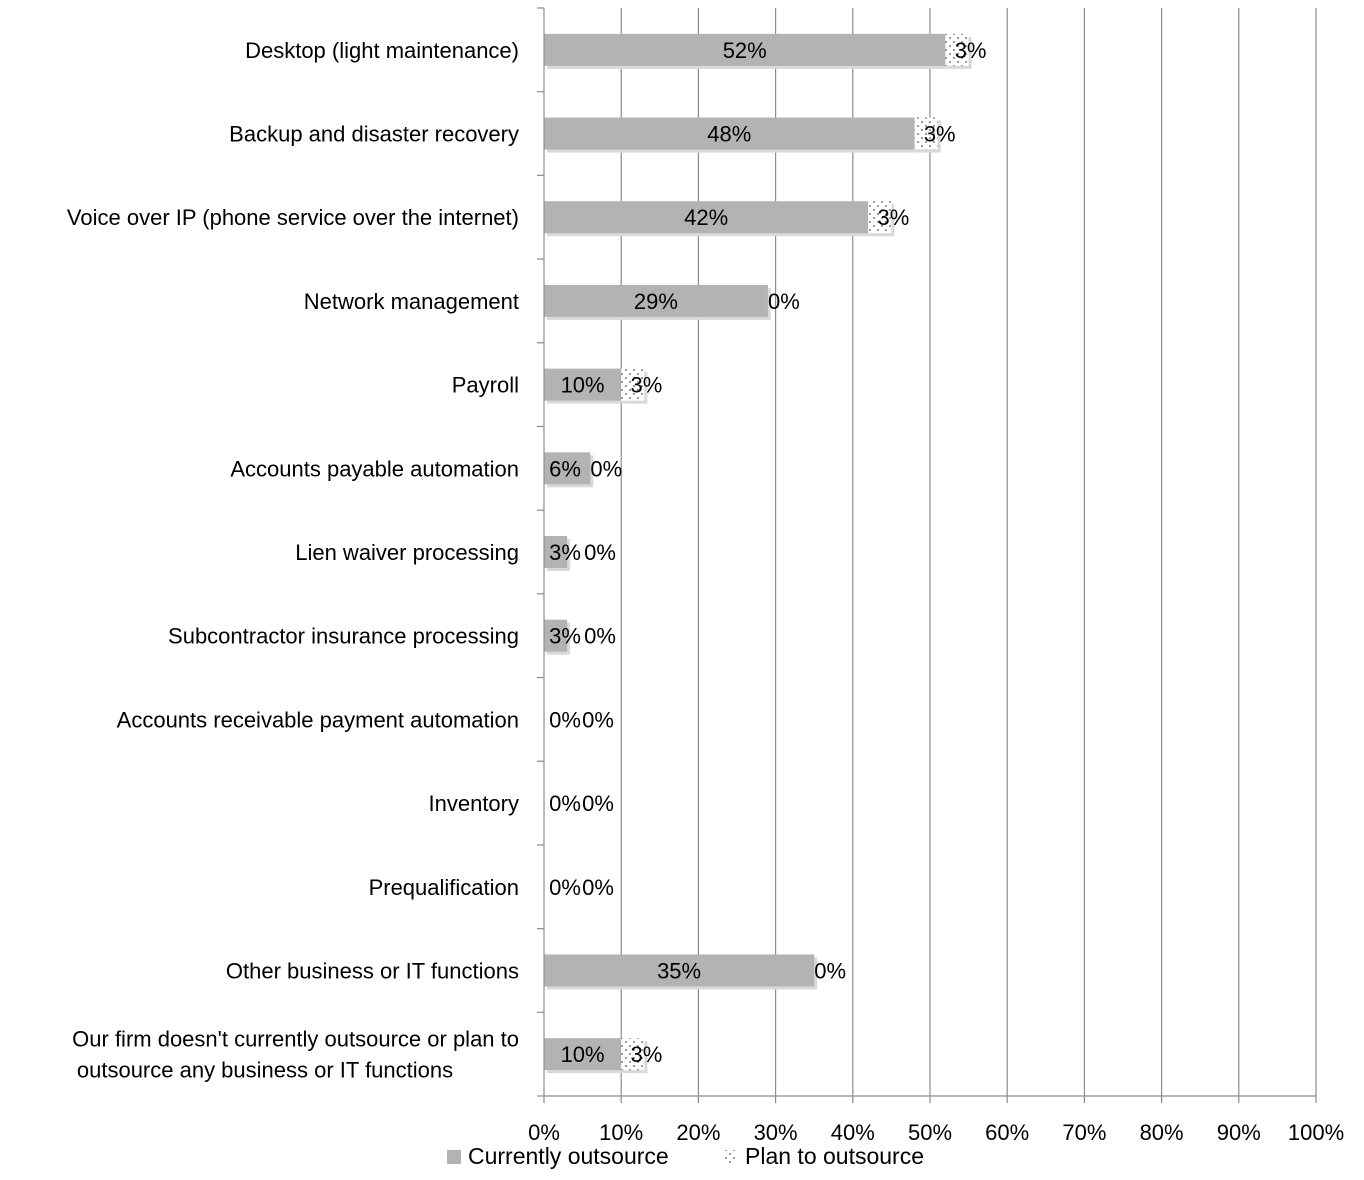 Image resolution: width=1364 pixels, height=1180 pixels. Describe the element at coordinates (454, 1157) in the screenshot. I see `legend-swatch-currently` at that location.